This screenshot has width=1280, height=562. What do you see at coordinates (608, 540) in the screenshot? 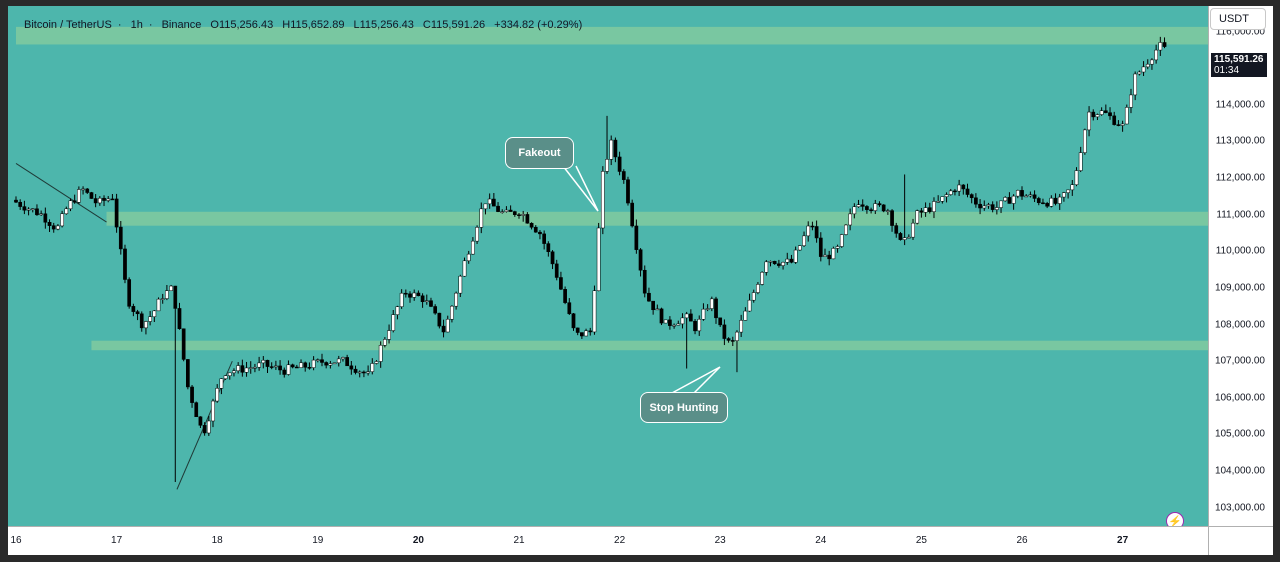
I see `time-axis: 16 17 18 19 20 21 22 23 24 25 26 27` at bounding box center [608, 540].